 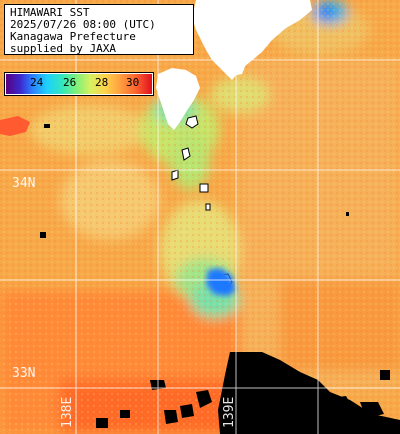 I want to click on title-line-1: HIMAWARI SST, so click(x=50, y=12).